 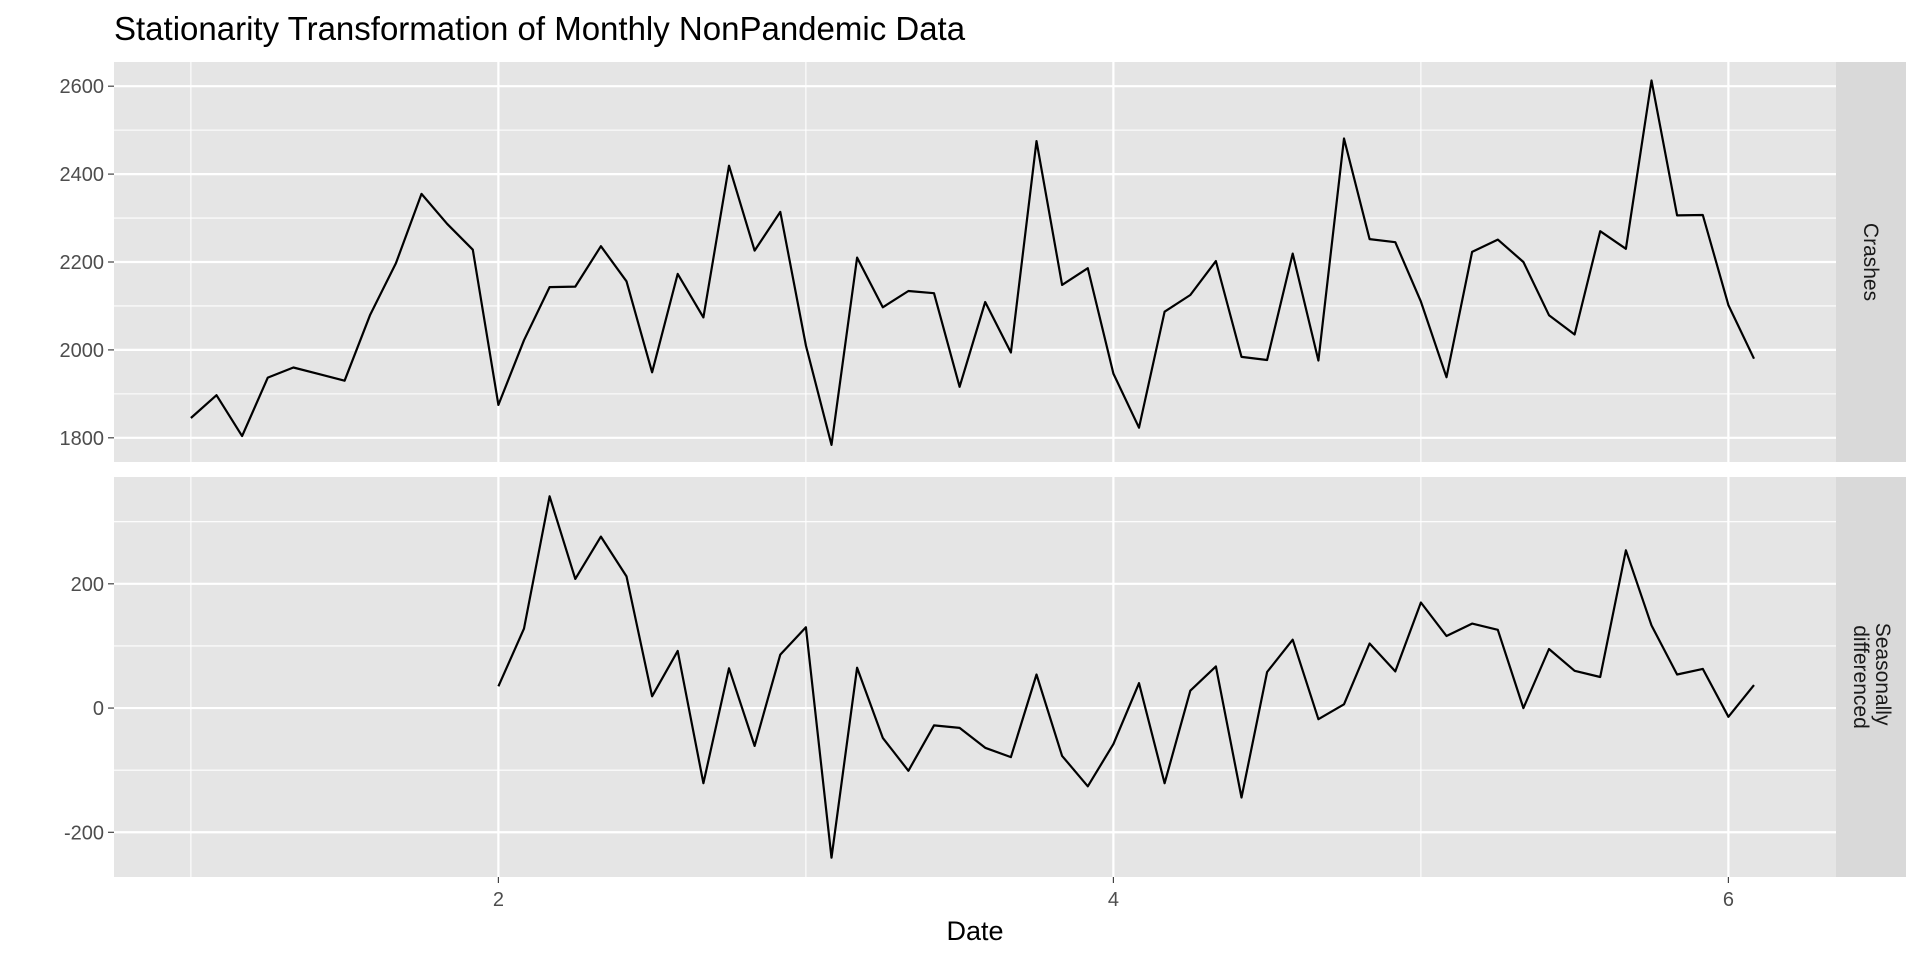 I want to click on strip-label-differenced-line-1: Seasonally, so click(x=1882, y=674).